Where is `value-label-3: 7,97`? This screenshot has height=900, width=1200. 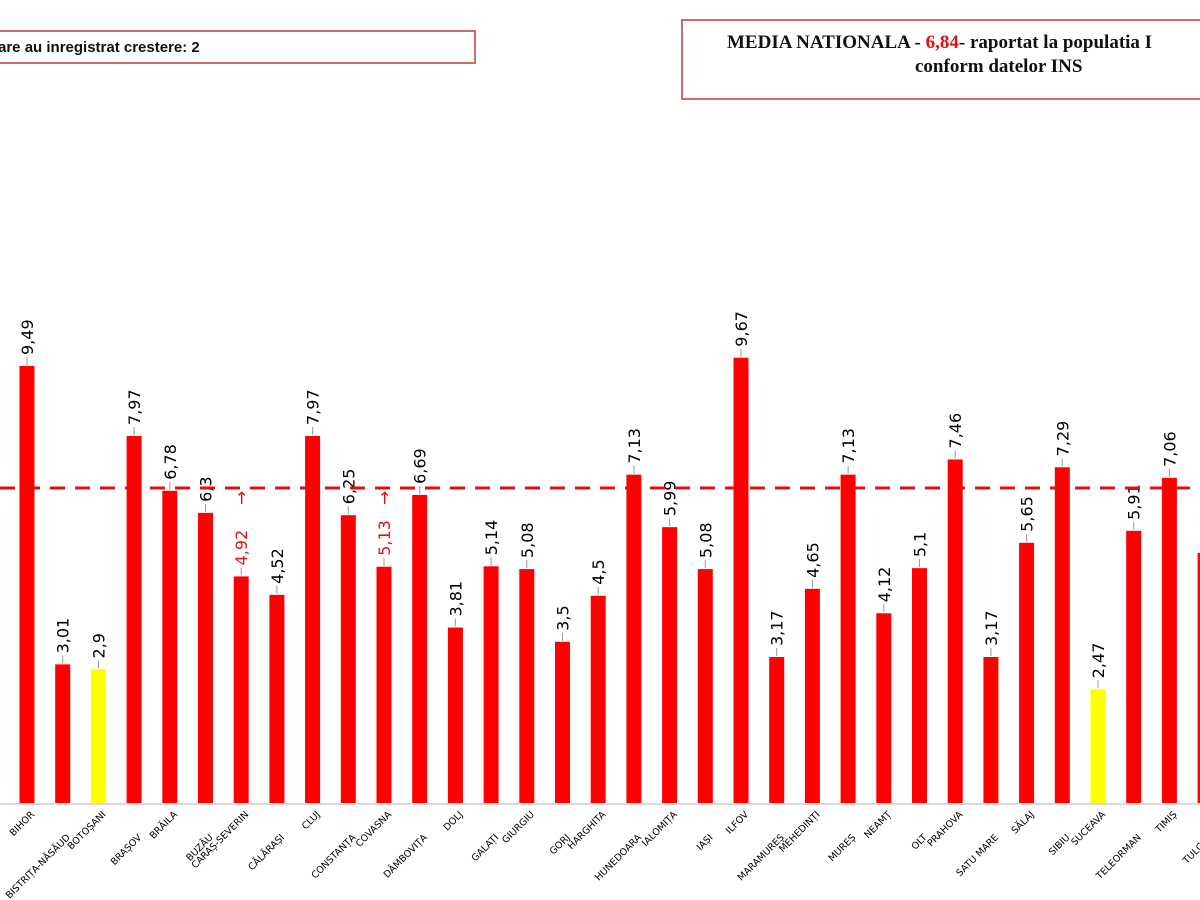
value-label-3: 7,97 is located at coordinates (134, 407).